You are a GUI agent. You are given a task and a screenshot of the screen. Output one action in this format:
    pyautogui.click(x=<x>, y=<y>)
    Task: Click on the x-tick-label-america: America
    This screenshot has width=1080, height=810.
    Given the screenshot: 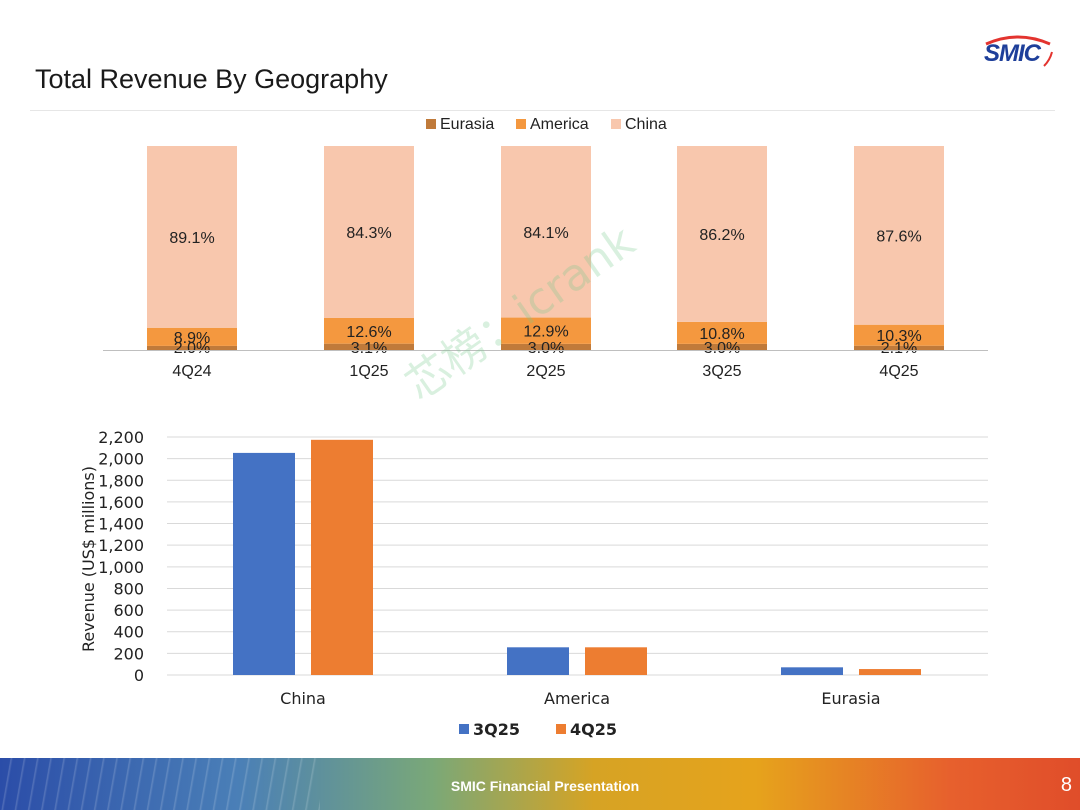 What is the action you would take?
    pyautogui.click(x=577, y=698)
    